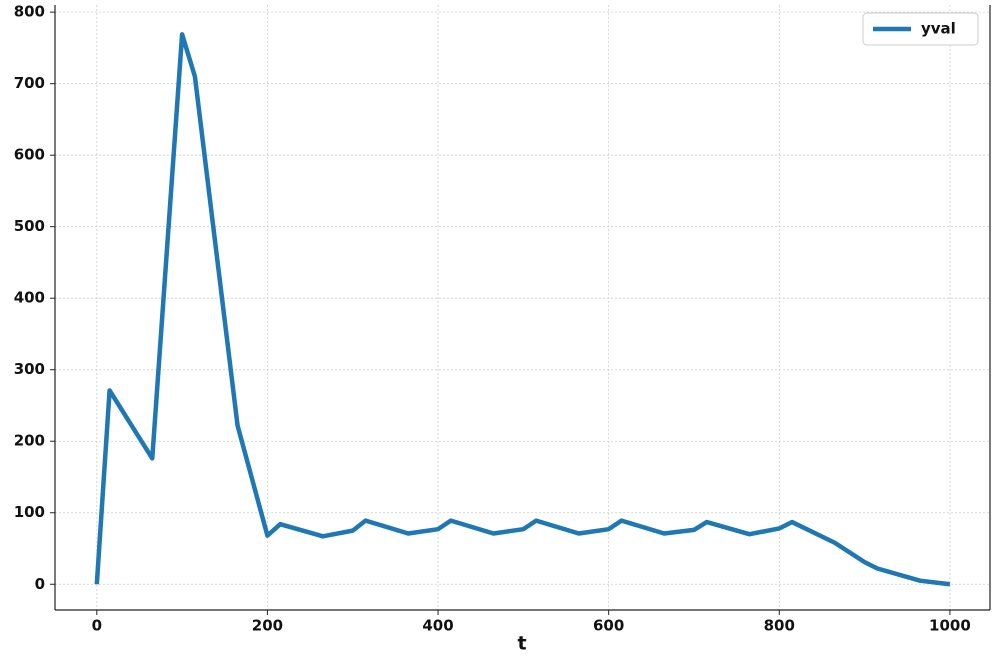 The height and width of the screenshot is (664, 1000). Describe the element at coordinates (97, 626) in the screenshot. I see `x-tick-label: 0` at that location.